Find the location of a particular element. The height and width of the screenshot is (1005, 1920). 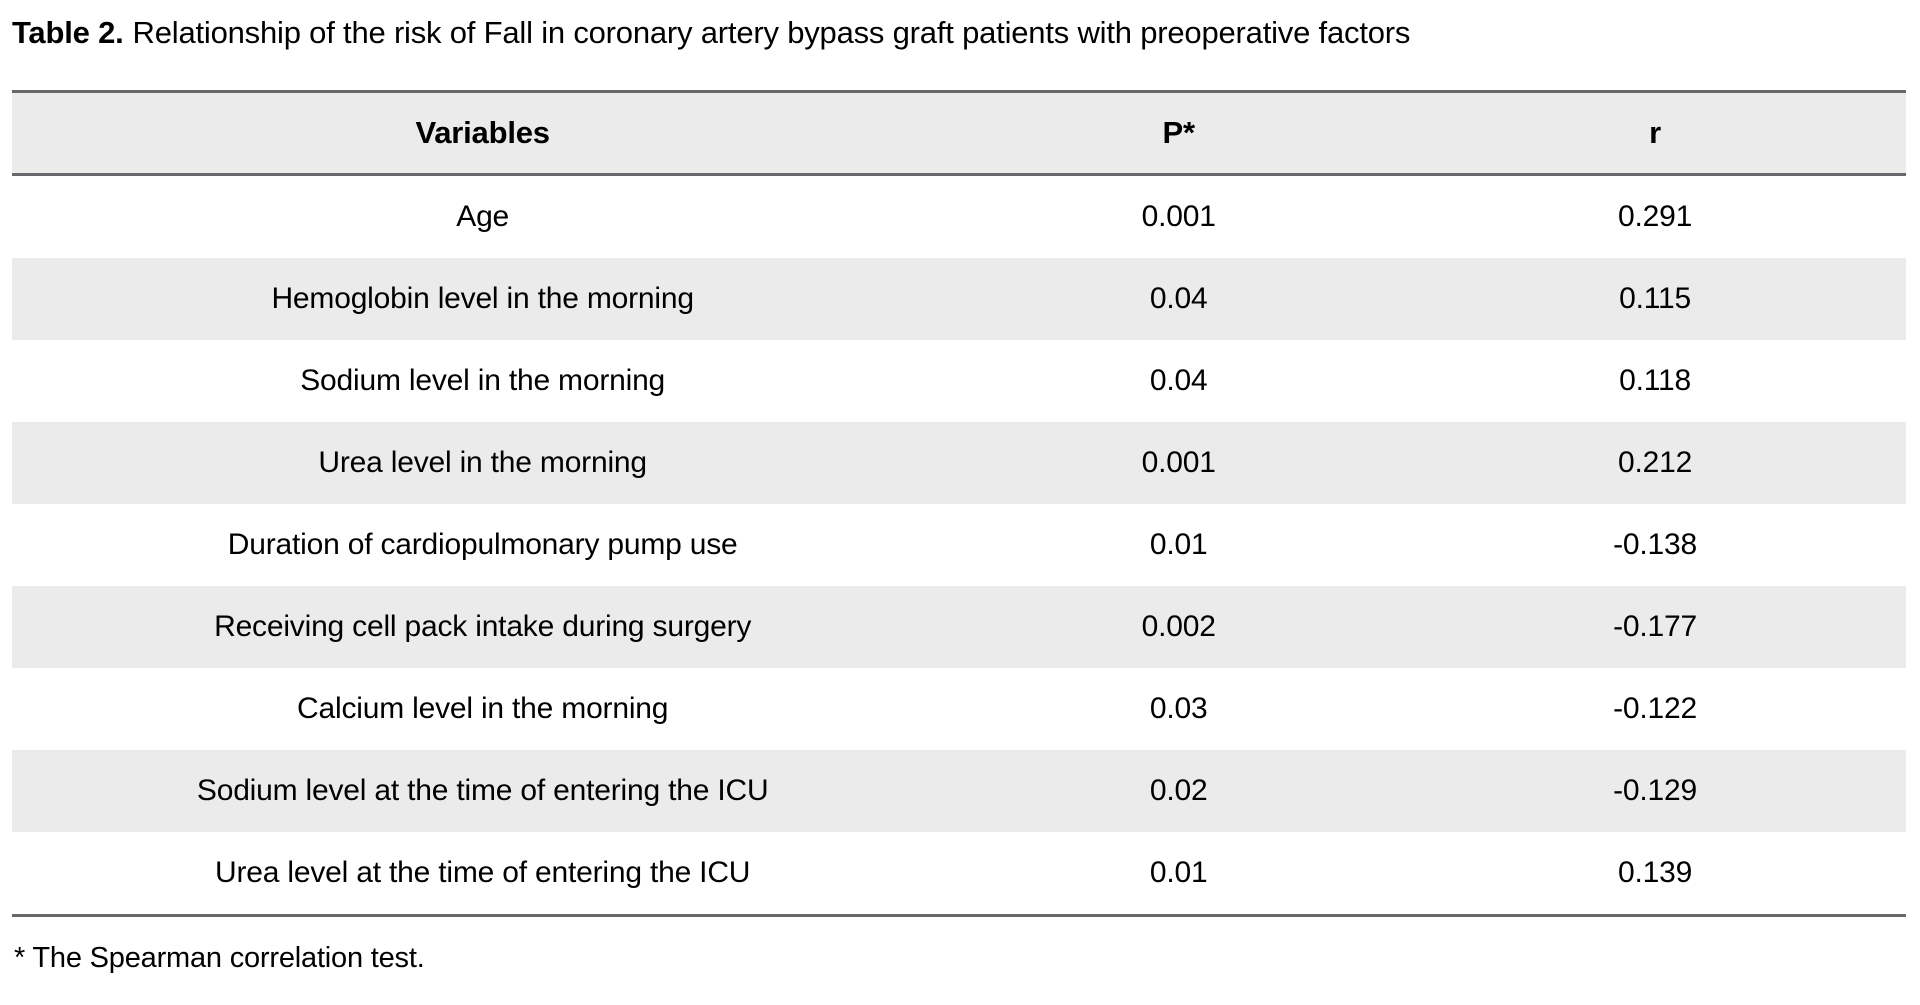

variable-cell: Sodium level in the morning is located at coordinates (483, 380).